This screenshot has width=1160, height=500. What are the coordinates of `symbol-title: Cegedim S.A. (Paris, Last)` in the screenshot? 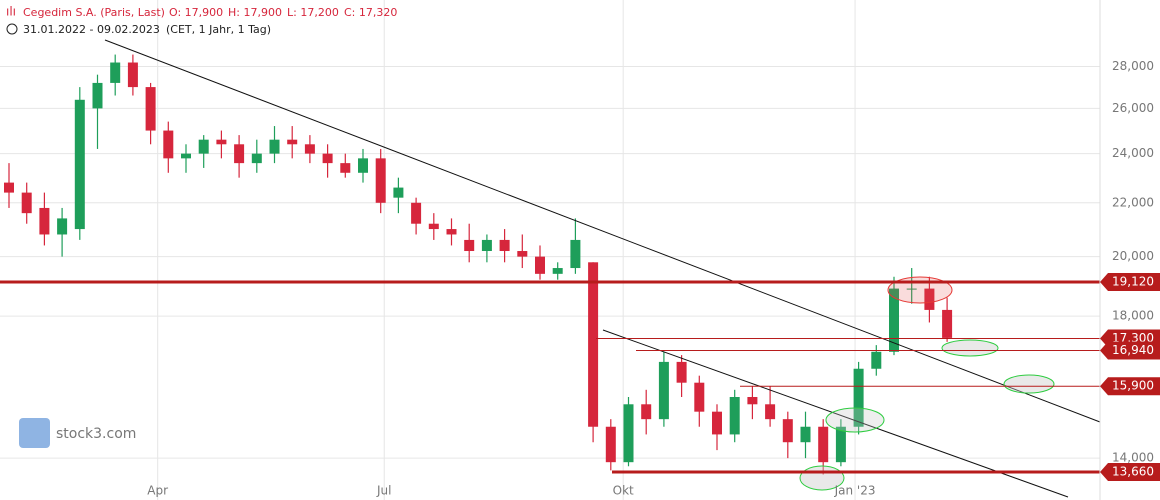 It's located at (94, 12).